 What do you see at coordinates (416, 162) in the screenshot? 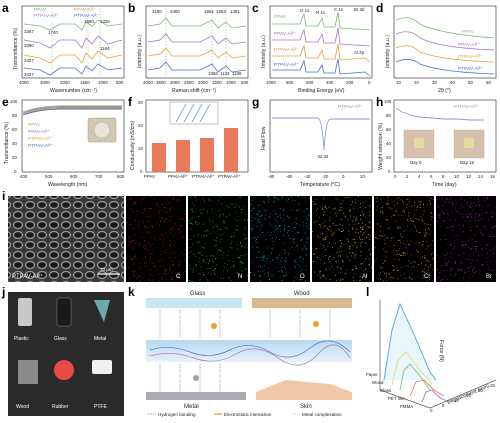
I see `panel-h-day0: Day 0` at bounding box center [416, 162].